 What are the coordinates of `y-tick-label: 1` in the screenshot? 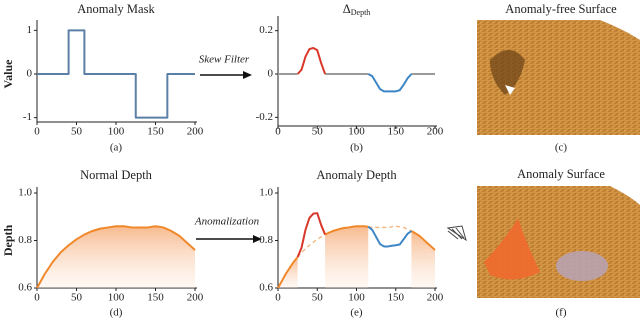 It's located at (30, 30).